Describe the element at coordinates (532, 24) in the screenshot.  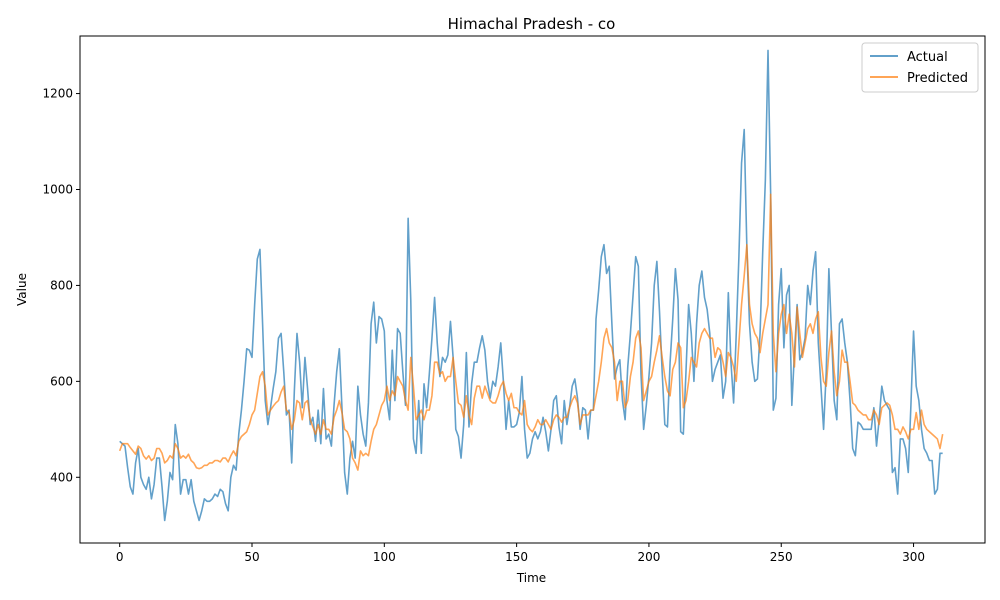
I see `chart-title: Himachal Pradesh - co` at that location.